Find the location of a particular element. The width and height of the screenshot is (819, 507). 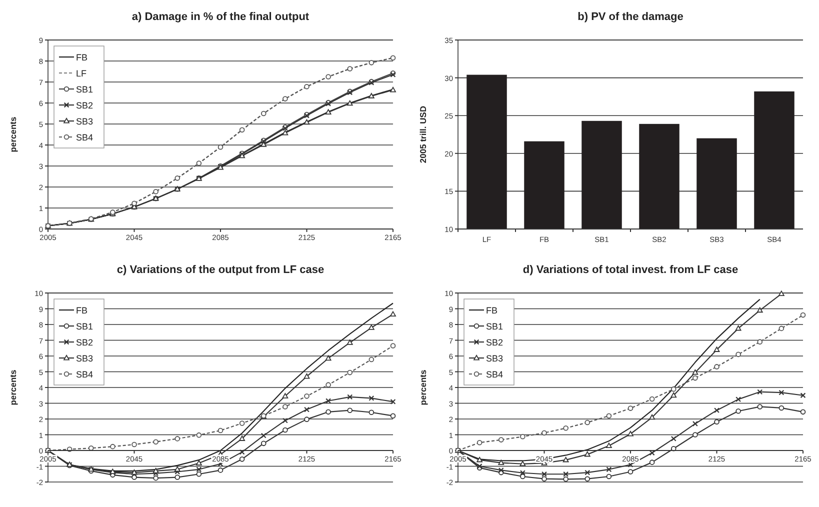

y-axis-title: 2005 trill. USD is located at coordinates (423, 135).